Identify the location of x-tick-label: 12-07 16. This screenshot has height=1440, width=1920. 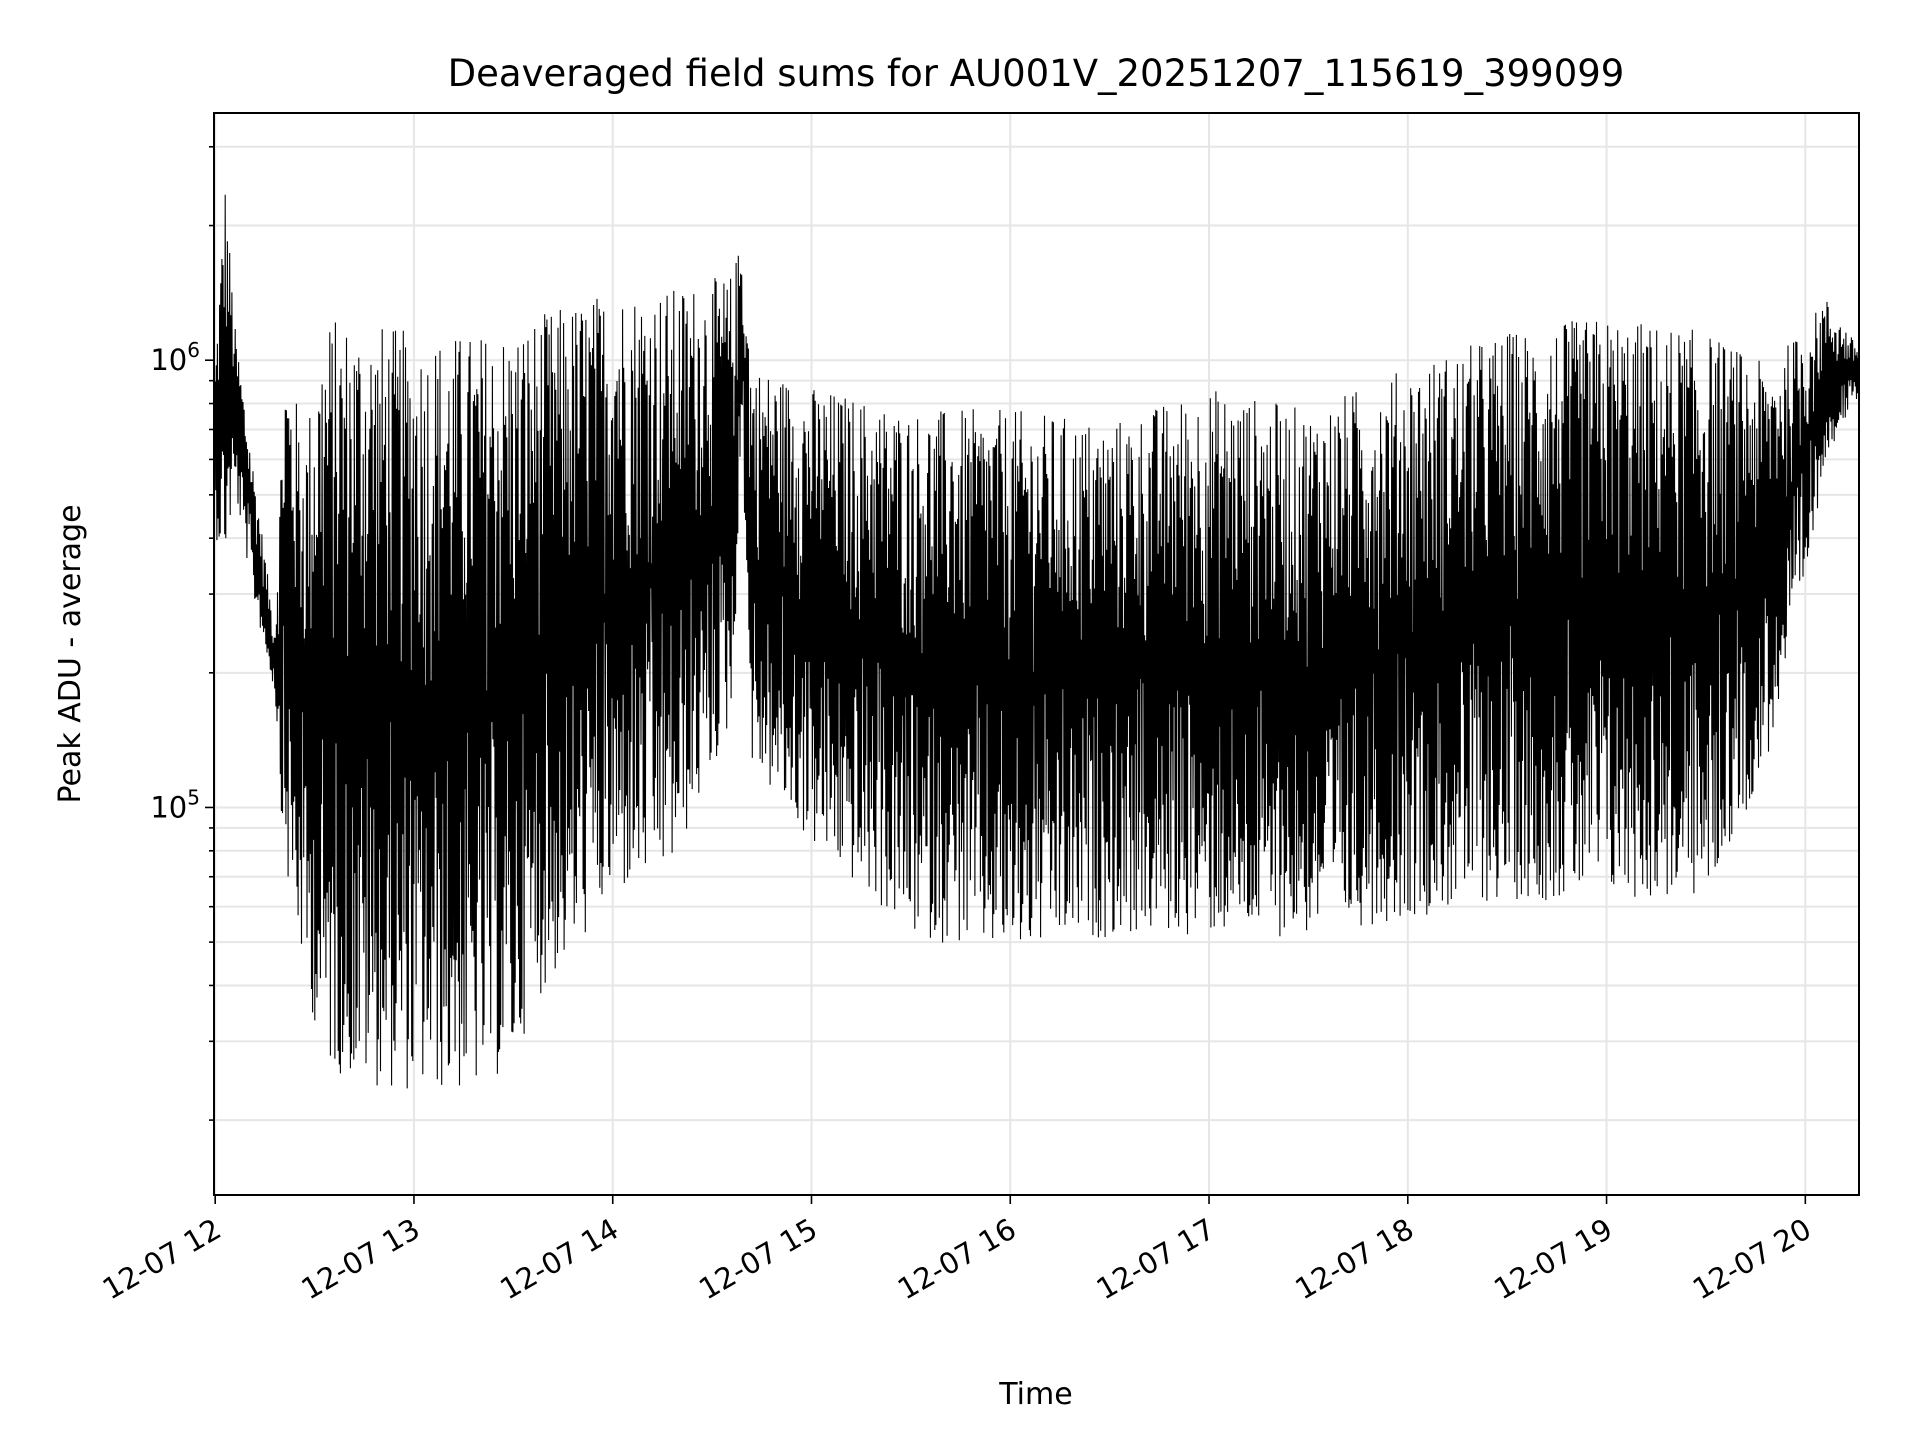
(957, 1259).